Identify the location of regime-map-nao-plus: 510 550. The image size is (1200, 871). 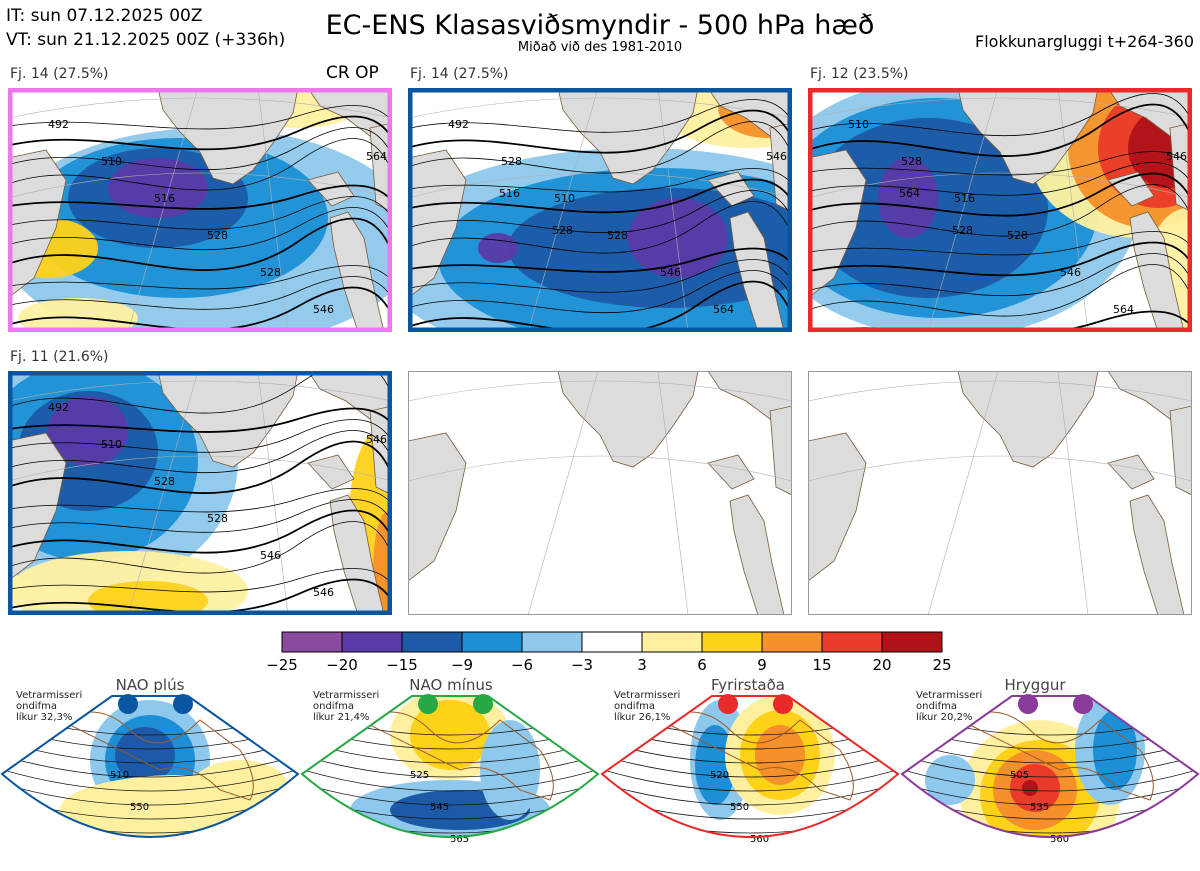
(150, 766).